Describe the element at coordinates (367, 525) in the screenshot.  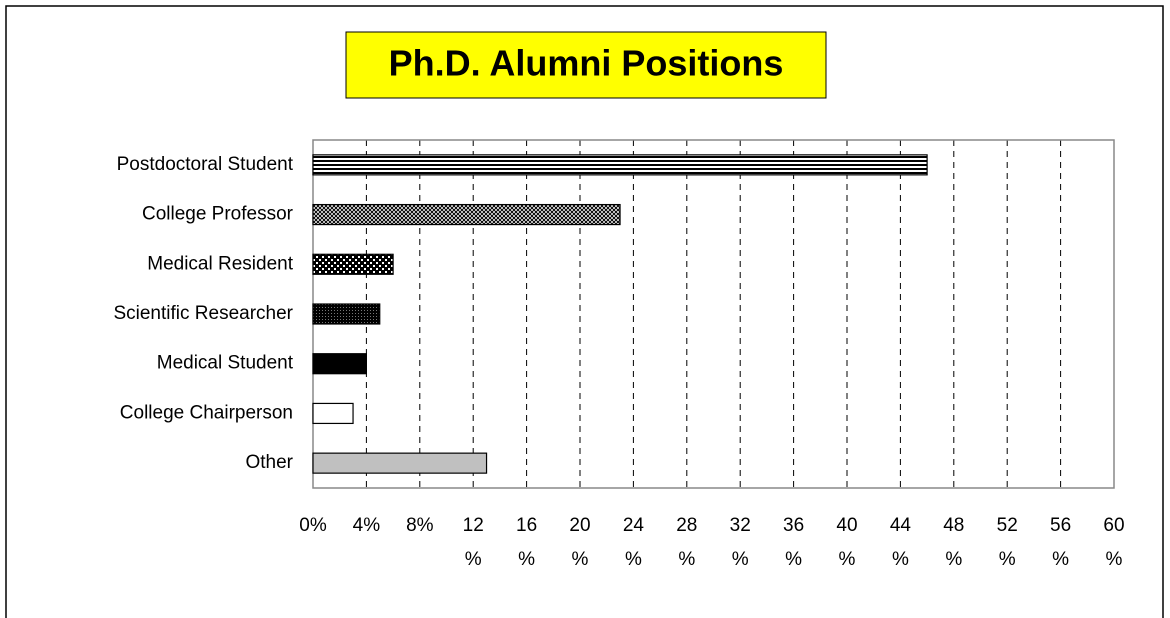
I see `x-tick-label: 4%` at that location.